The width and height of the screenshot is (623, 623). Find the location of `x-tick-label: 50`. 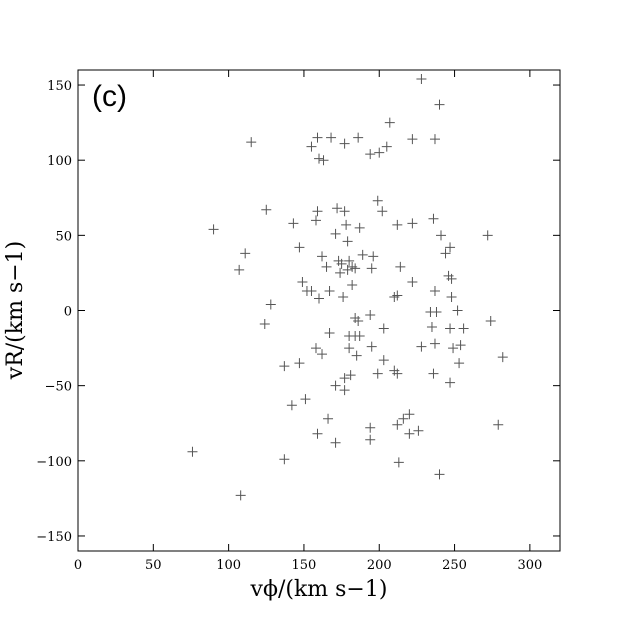

x-tick-label: 50 is located at coordinates (153, 565).